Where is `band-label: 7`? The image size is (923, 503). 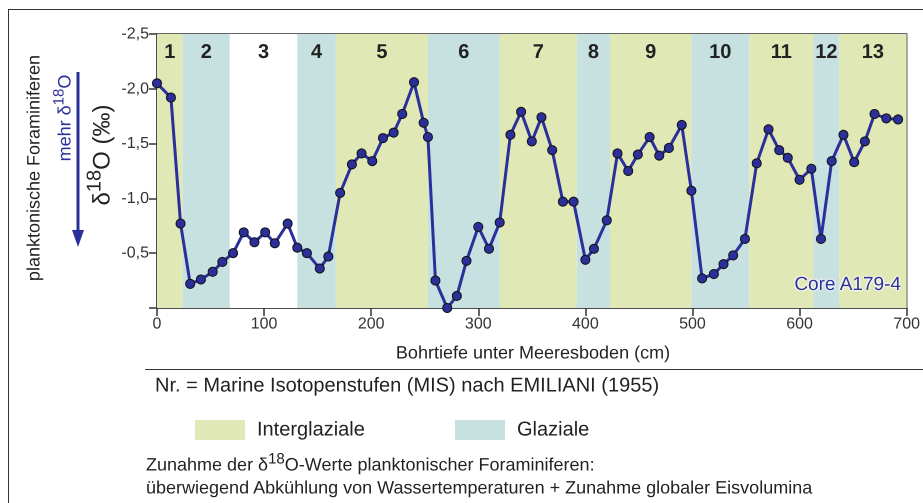
band-label: 7 is located at coordinates (538, 52).